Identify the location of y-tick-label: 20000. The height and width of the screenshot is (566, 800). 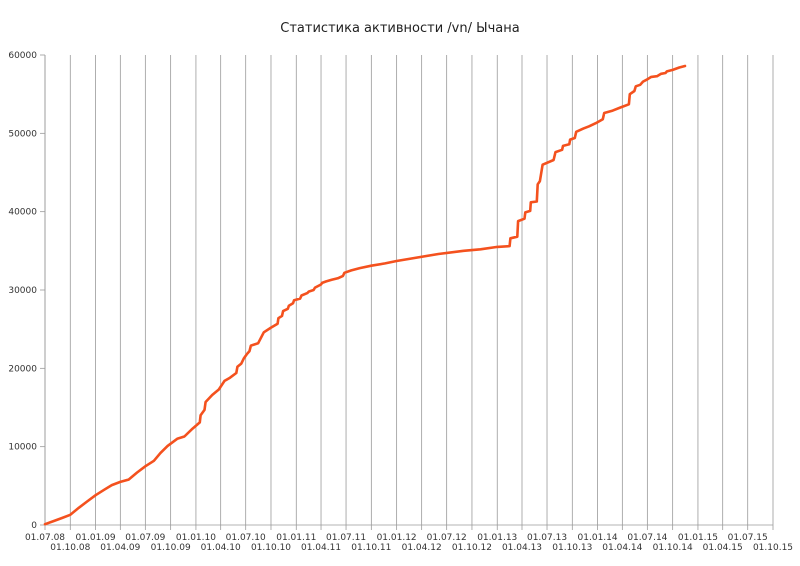
(22, 369).